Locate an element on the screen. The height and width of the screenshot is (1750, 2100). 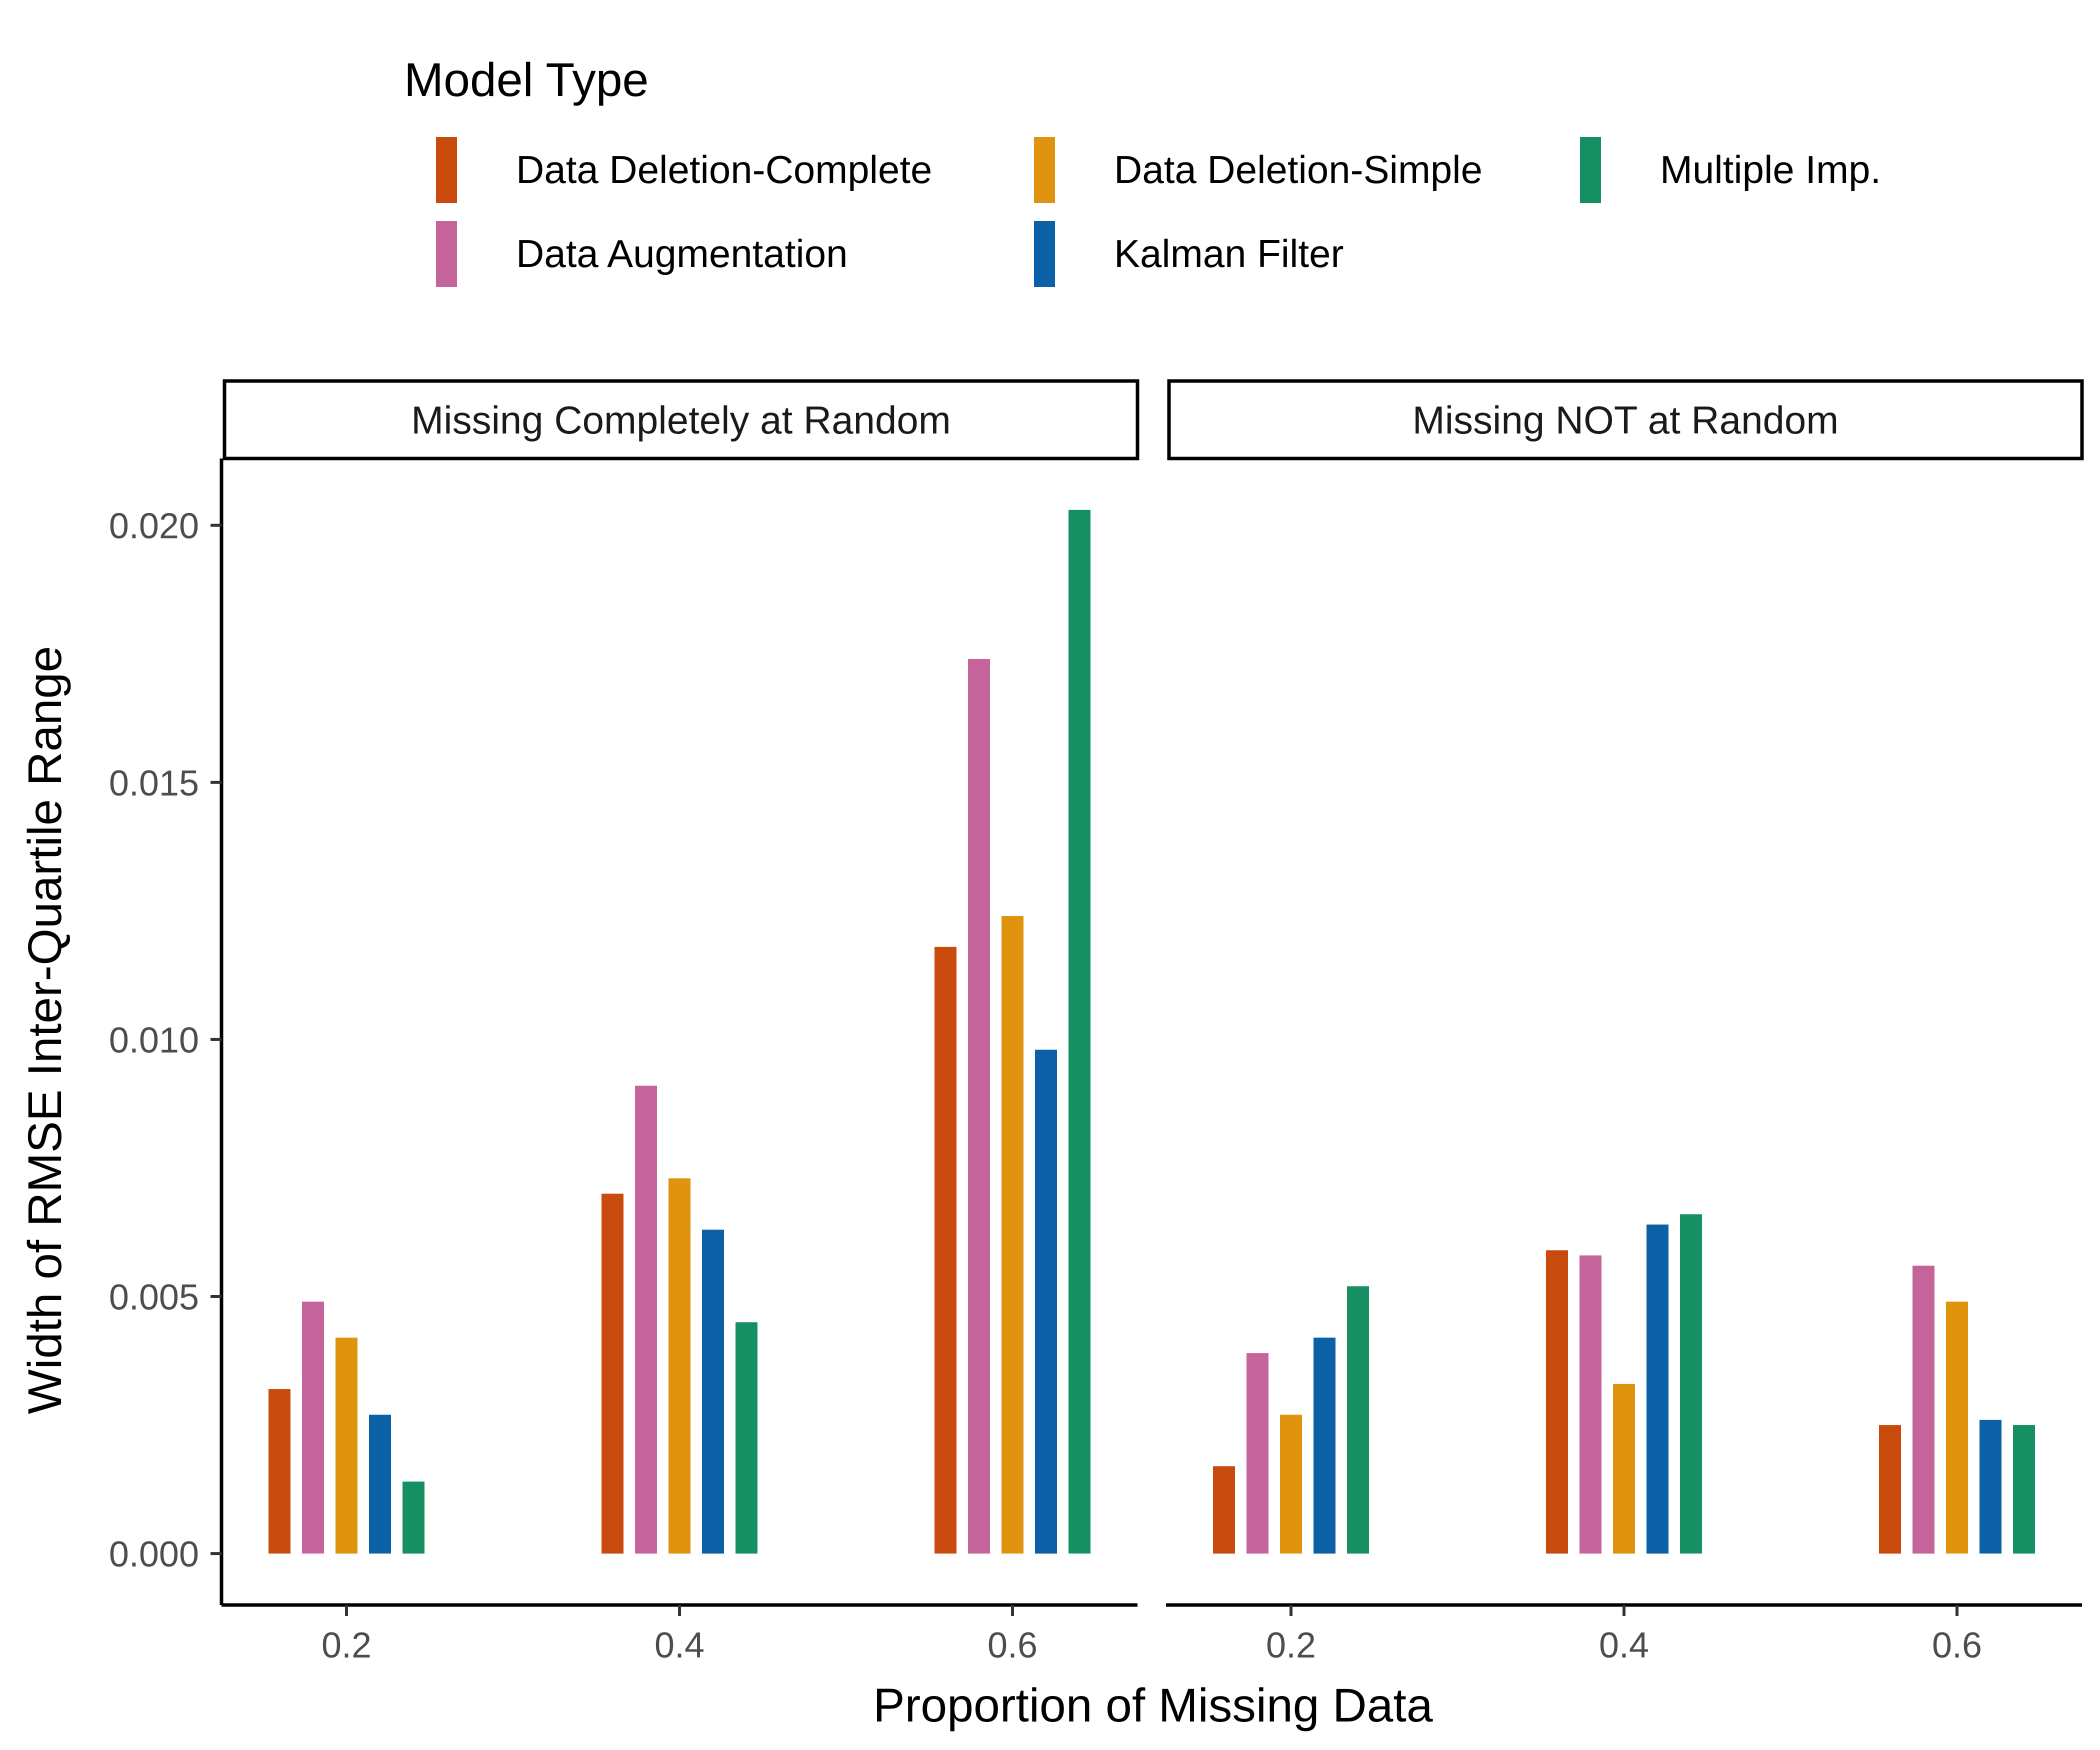
facet-strip-1-box is located at coordinates (681, 419).